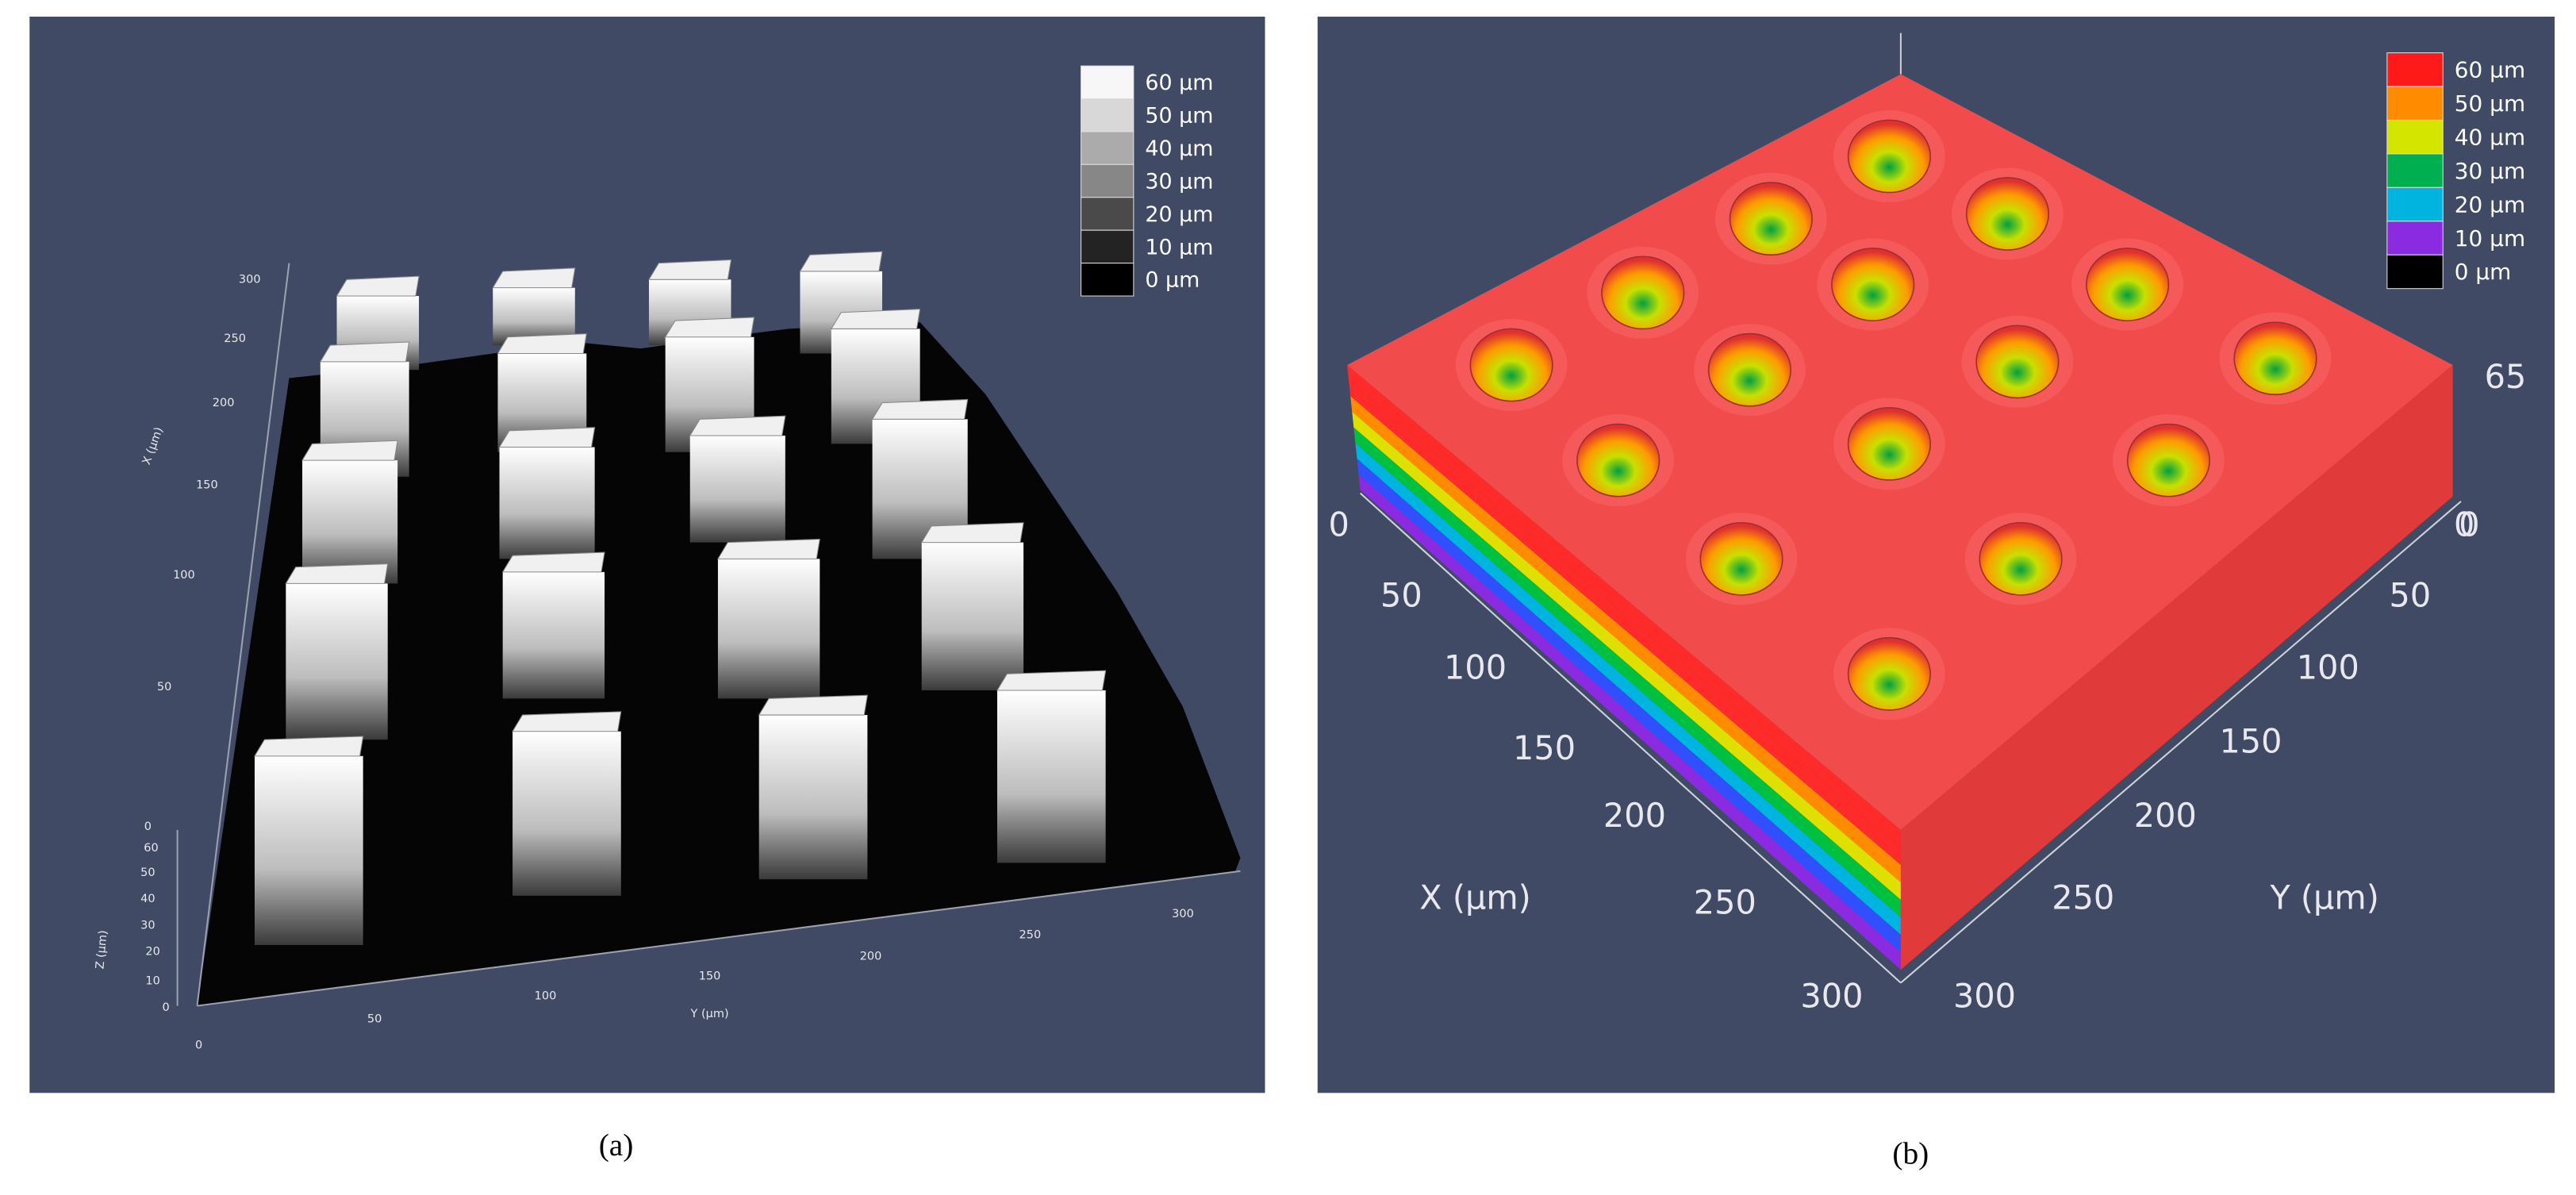  I want to click on z-tick-label: 60, so click(151, 848).